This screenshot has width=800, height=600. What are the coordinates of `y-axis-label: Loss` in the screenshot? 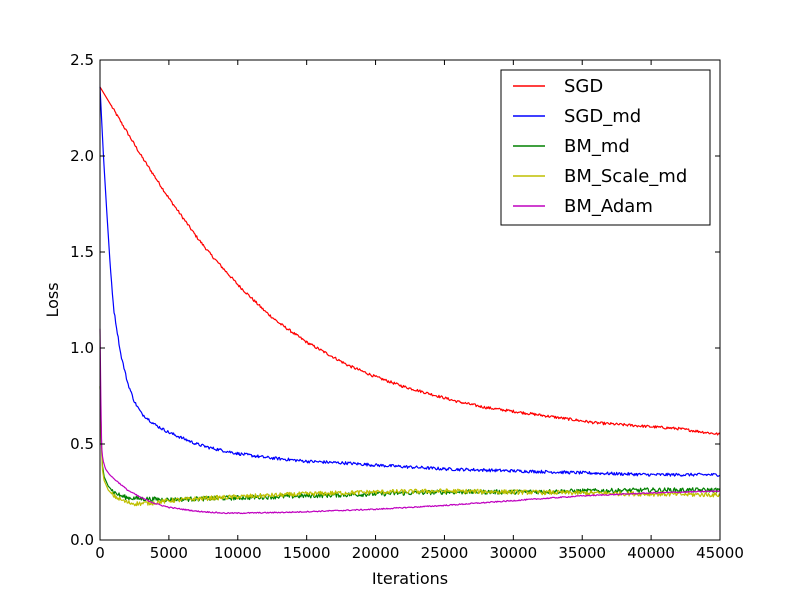 It's located at (52, 299).